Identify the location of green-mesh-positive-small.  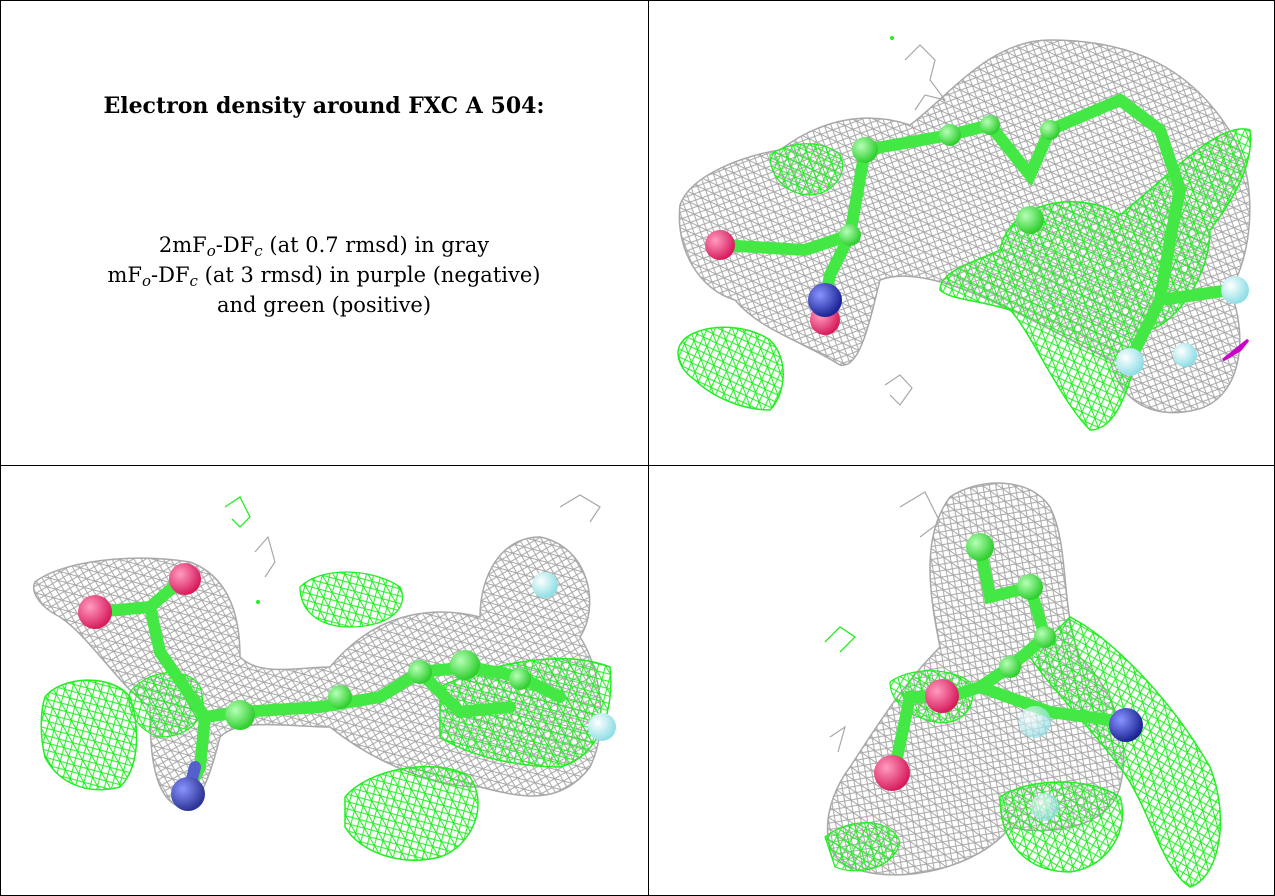
(806, 169).